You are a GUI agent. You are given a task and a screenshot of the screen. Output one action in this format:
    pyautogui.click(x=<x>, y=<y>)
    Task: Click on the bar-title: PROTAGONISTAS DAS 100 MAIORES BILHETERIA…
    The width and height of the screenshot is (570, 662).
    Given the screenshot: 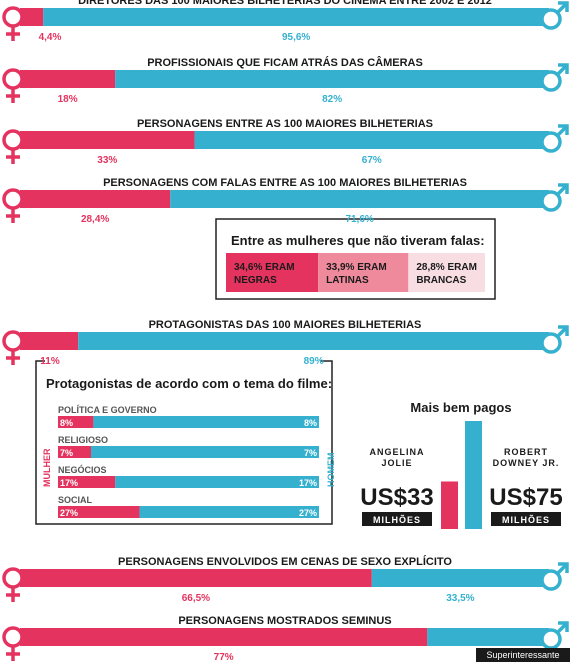 What is the action you would take?
    pyautogui.click(x=285, y=325)
    